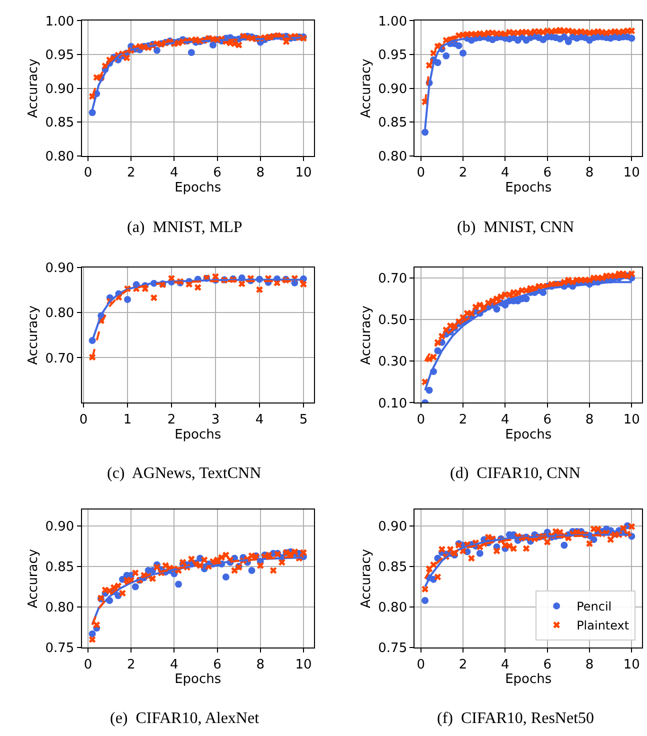 The width and height of the screenshot is (647, 736). What do you see at coordinates (515, 473) in the screenshot?
I see `text: (d) CIFAR10, CNN` at bounding box center [515, 473].